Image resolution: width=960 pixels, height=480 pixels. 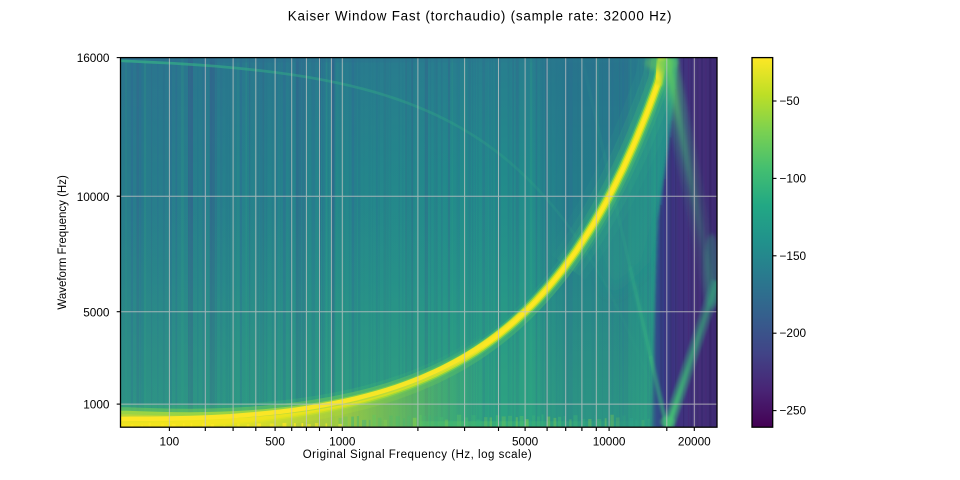 What do you see at coordinates (793, 333) in the screenshot?
I see `svg-text: −200` at bounding box center [793, 333].